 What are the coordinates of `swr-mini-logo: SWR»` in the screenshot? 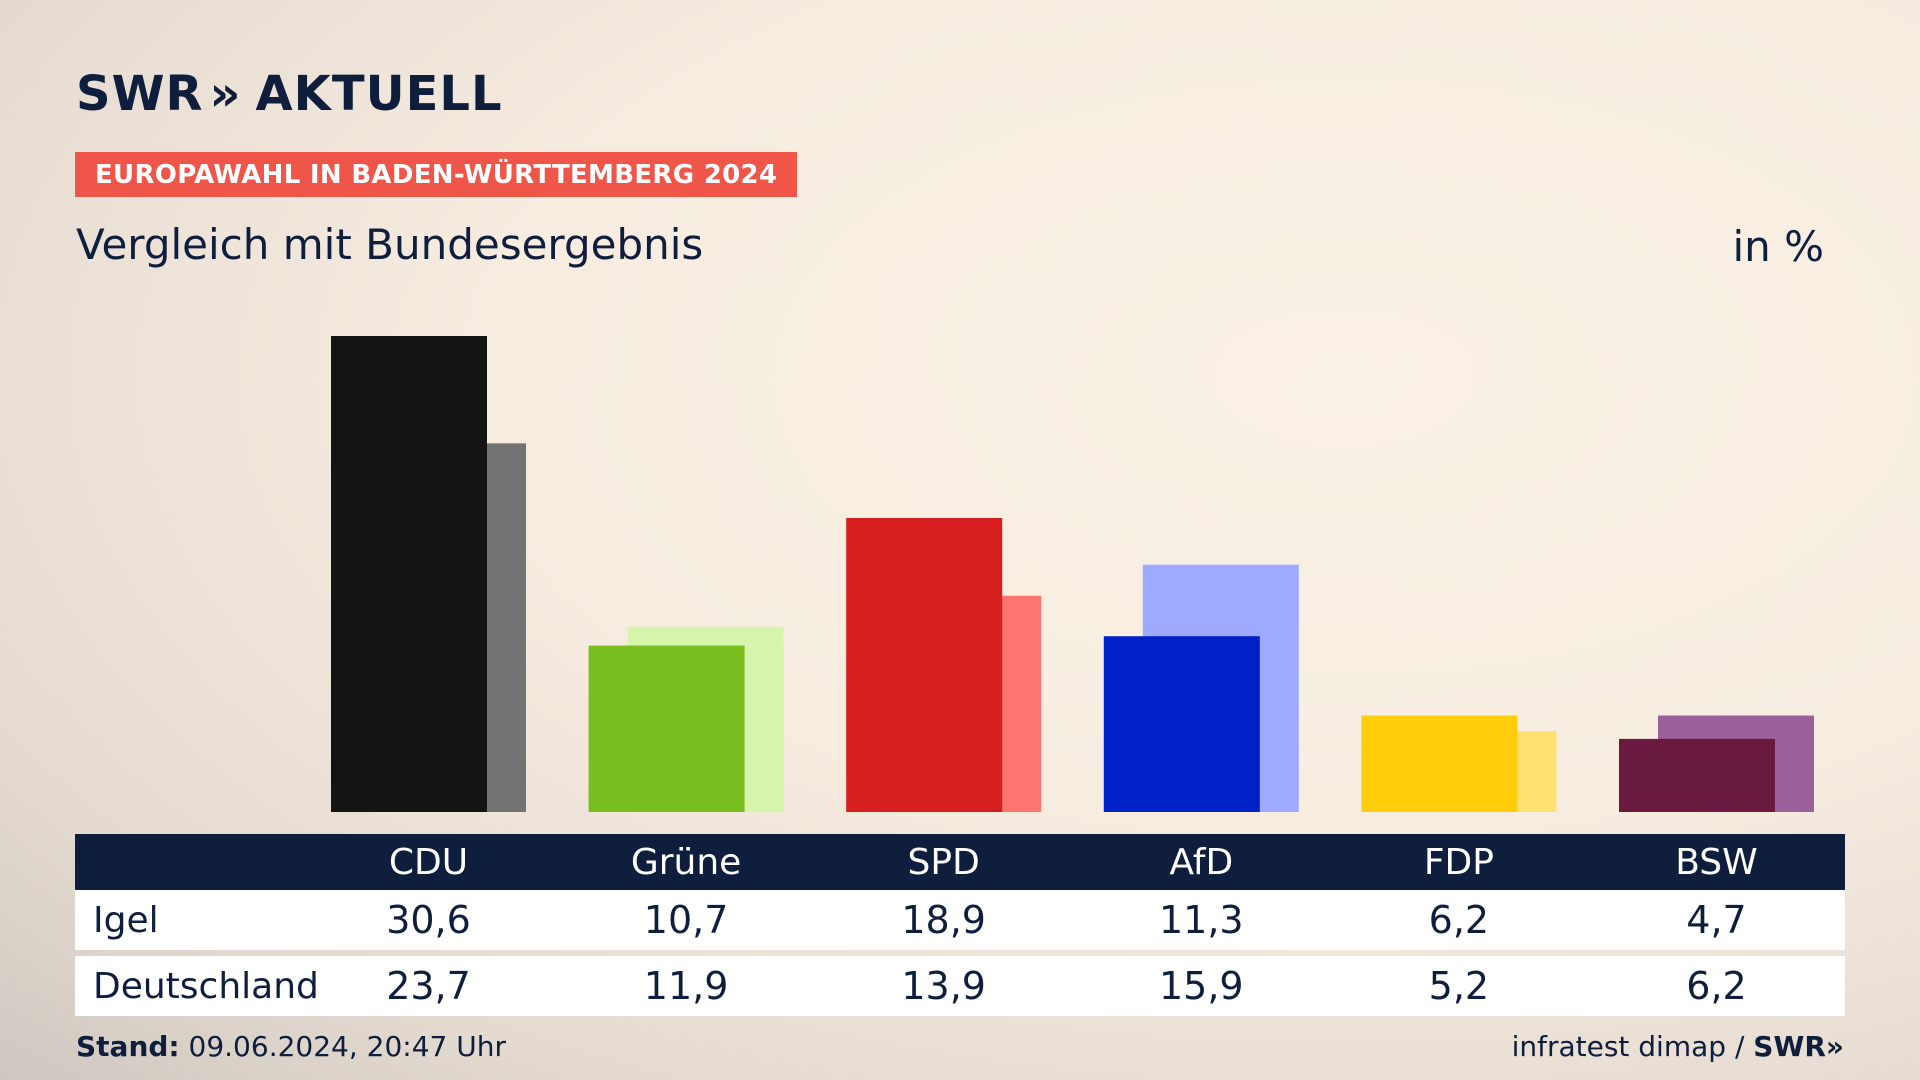 It's located at (1798, 1046).